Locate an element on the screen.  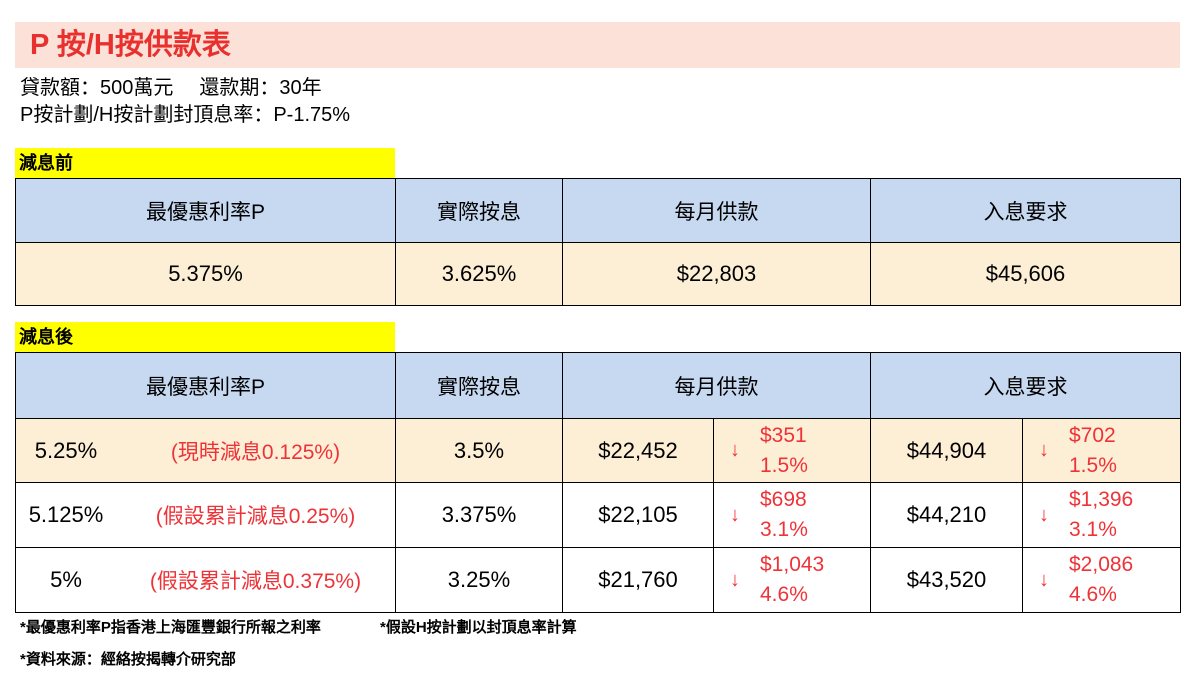
income-drop-cell: ↓ $2,086 4.6% is located at coordinates (1101, 580).